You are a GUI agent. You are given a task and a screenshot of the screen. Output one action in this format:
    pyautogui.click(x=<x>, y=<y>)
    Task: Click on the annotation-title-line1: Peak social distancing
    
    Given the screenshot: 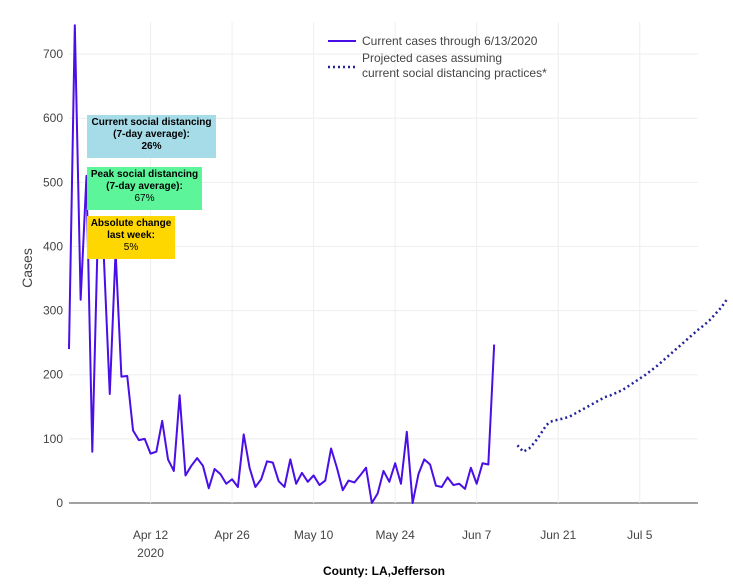 What is the action you would take?
    pyautogui.click(x=144, y=174)
    